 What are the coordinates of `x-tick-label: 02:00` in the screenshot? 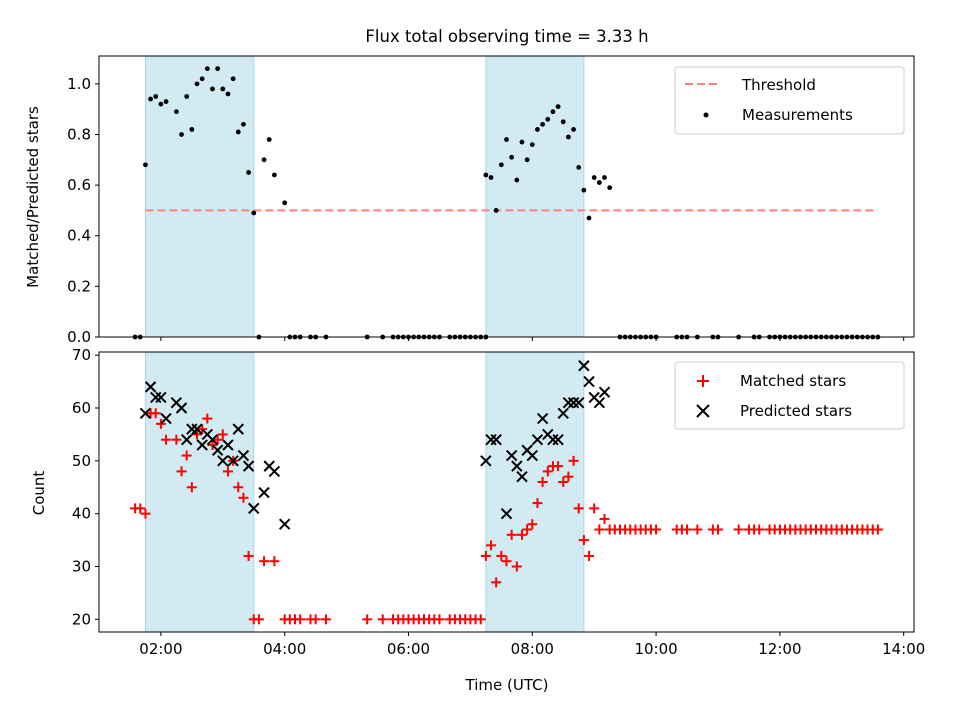 It's located at (160, 649).